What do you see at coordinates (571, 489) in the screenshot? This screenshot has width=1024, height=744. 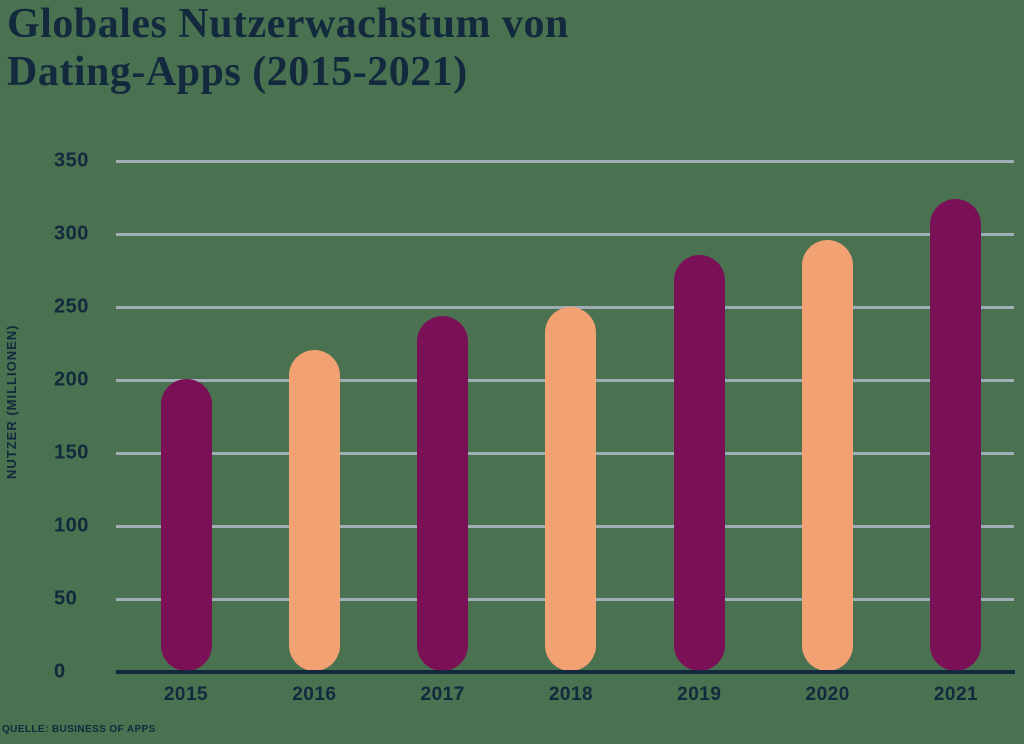 I see `bar-2018` at bounding box center [571, 489].